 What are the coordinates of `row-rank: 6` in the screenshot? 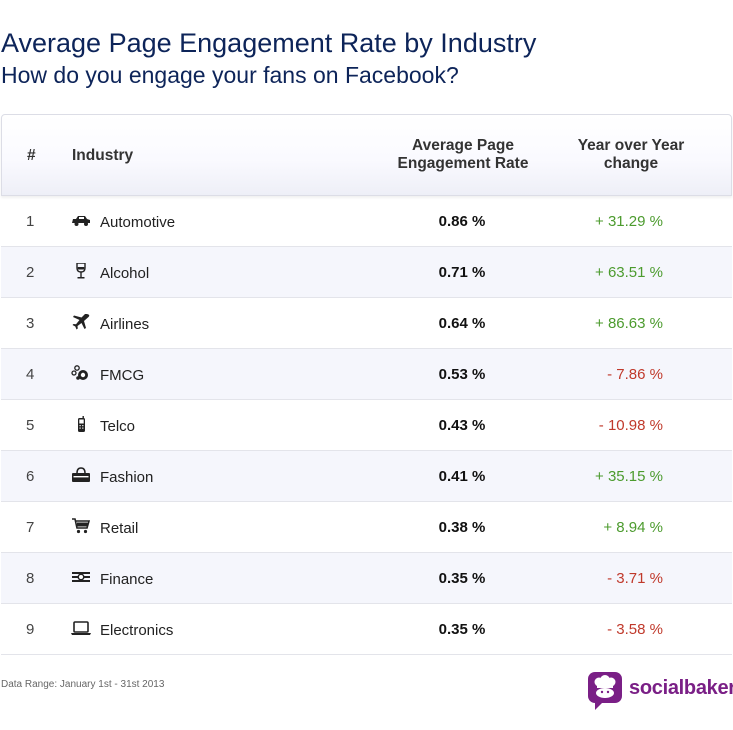 It's located at (30, 476).